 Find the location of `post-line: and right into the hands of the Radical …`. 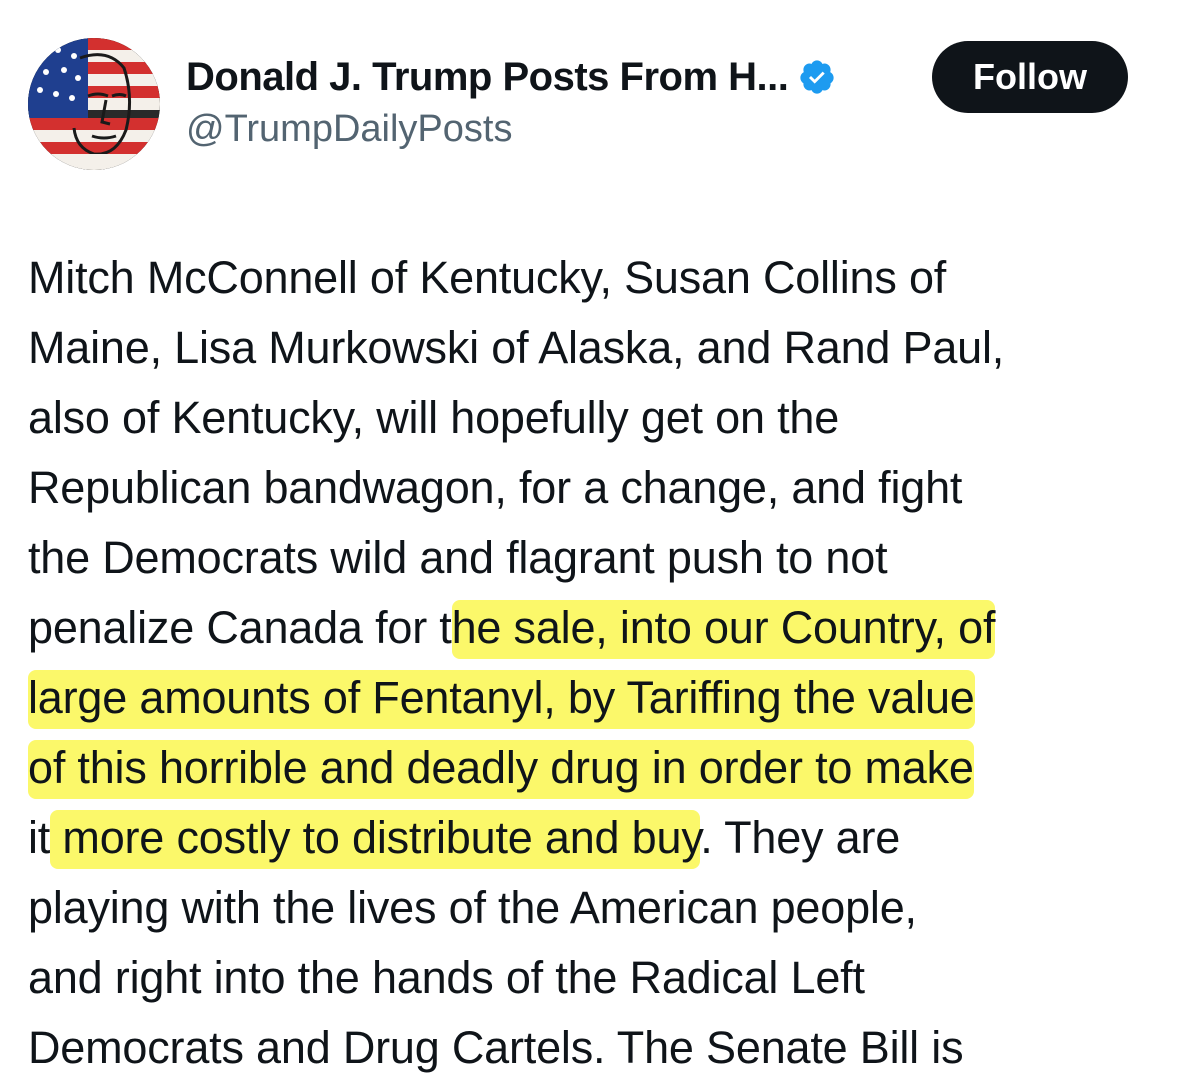

post-line: and right into the hands of the Radical … is located at coordinates (593, 978).